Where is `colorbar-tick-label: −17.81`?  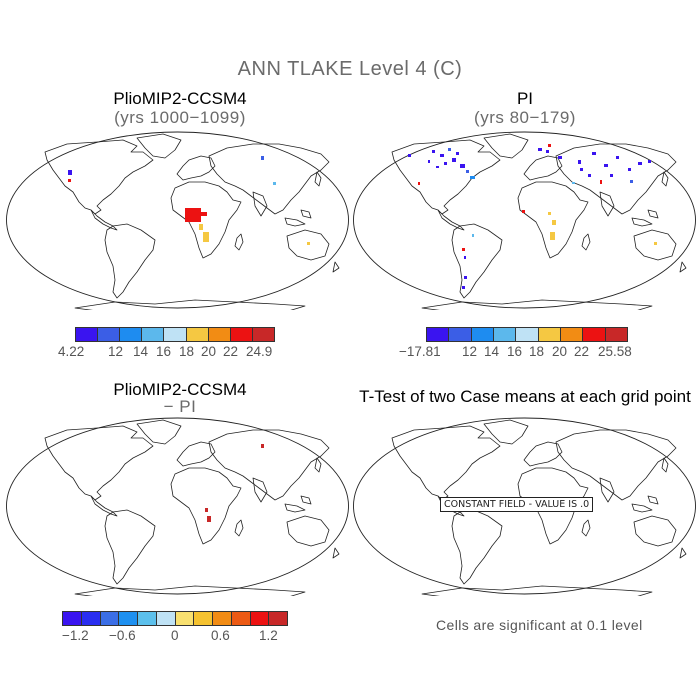 colorbar-tick-label: −17.81 is located at coordinates (420, 351).